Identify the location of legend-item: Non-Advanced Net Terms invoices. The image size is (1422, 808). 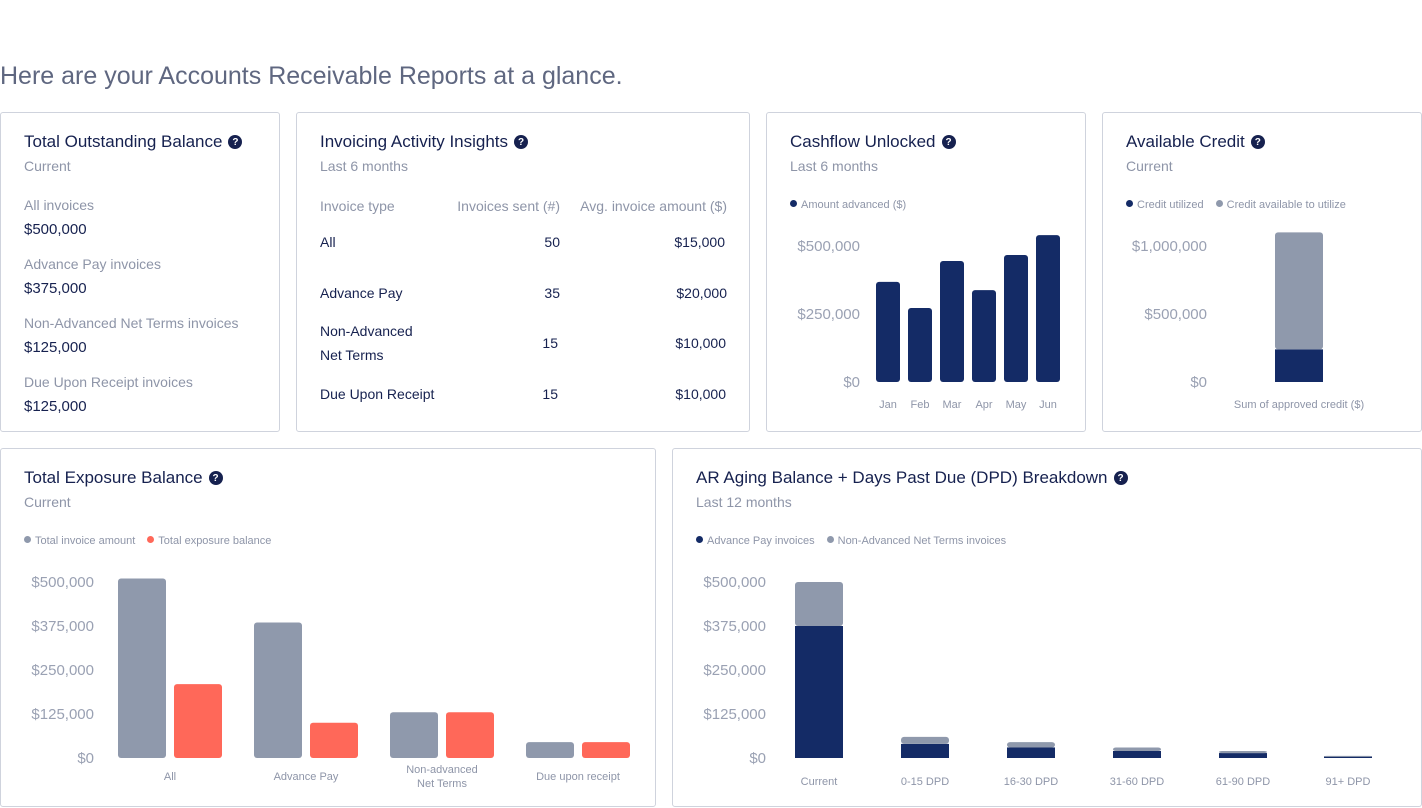
(916, 541).